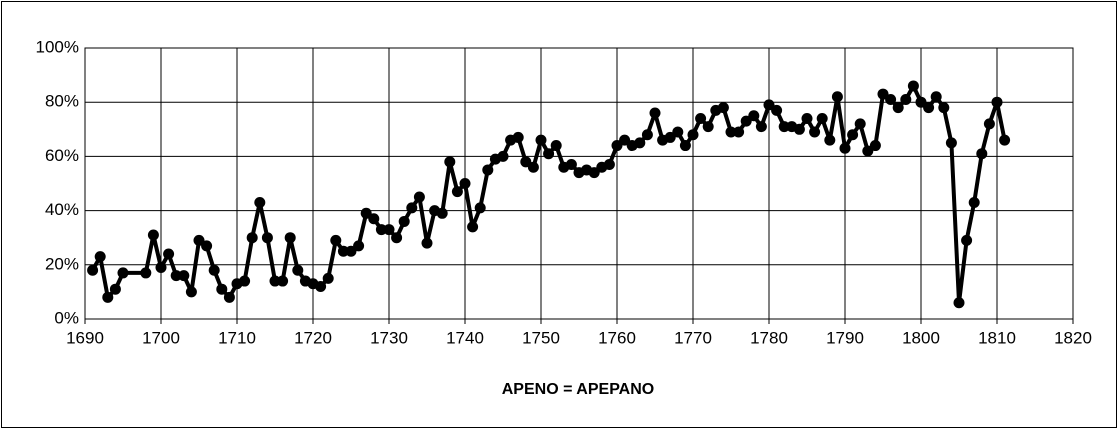 This screenshot has width=1119, height=430. What do you see at coordinates (693, 337) in the screenshot?
I see `x-tick-label: 1770` at bounding box center [693, 337].